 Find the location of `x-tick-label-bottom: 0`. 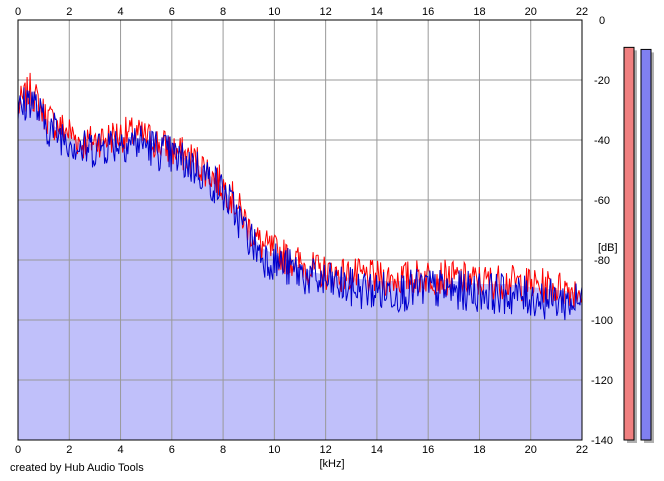

x-tick-label-bottom: 0 is located at coordinates (18, 450).